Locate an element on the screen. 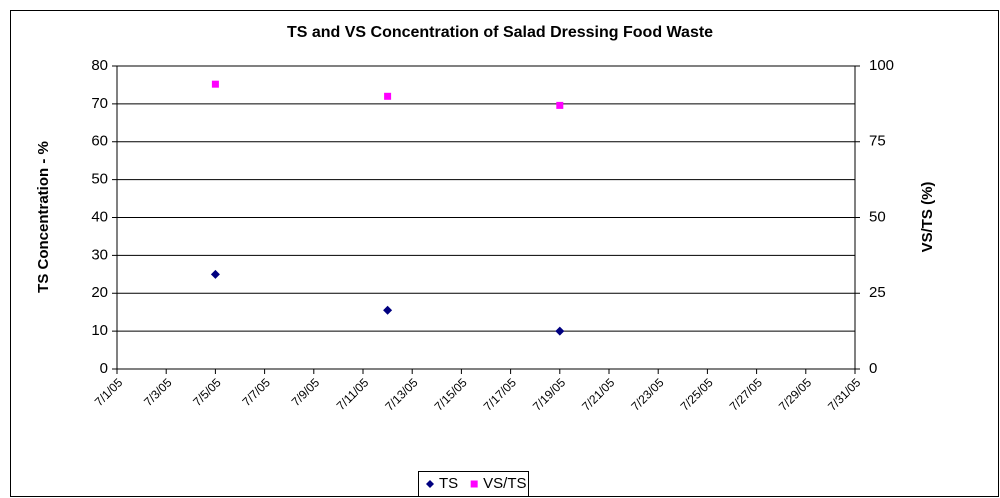 This screenshot has width=1000, height=498. y-tick-label: 0 is located at coordinates (104, 368).